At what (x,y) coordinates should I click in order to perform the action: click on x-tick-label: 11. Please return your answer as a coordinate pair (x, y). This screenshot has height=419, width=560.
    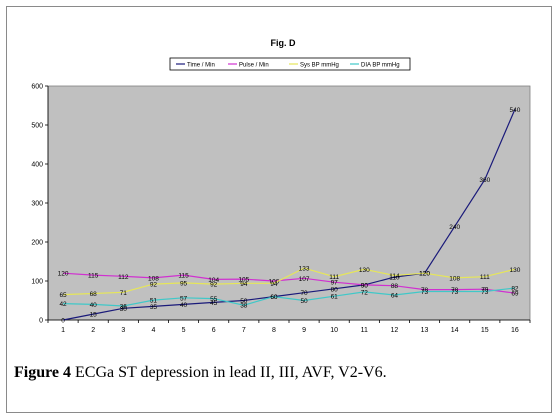
    Looking at the image, I should click on (364, 330).